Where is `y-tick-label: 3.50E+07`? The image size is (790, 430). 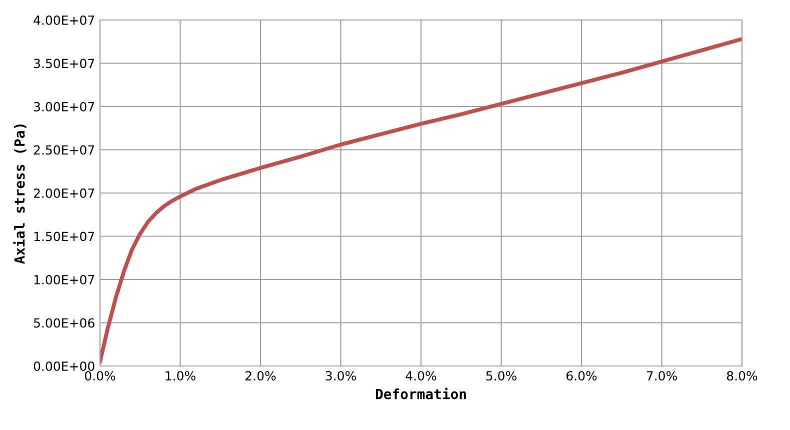 y-tick-label: 3.50E+07 is located at coordinates (64, 63).